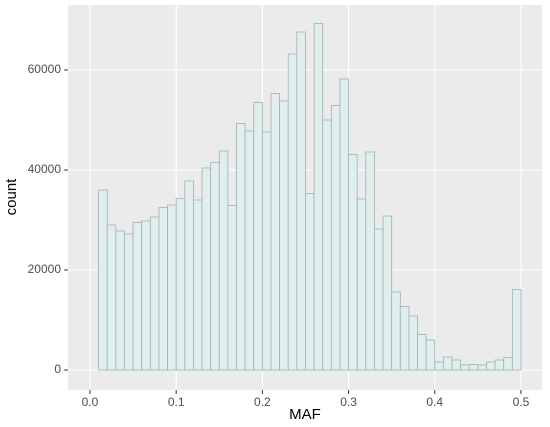  I want to click on x-tick-label: 0.1, so click(176, 402).